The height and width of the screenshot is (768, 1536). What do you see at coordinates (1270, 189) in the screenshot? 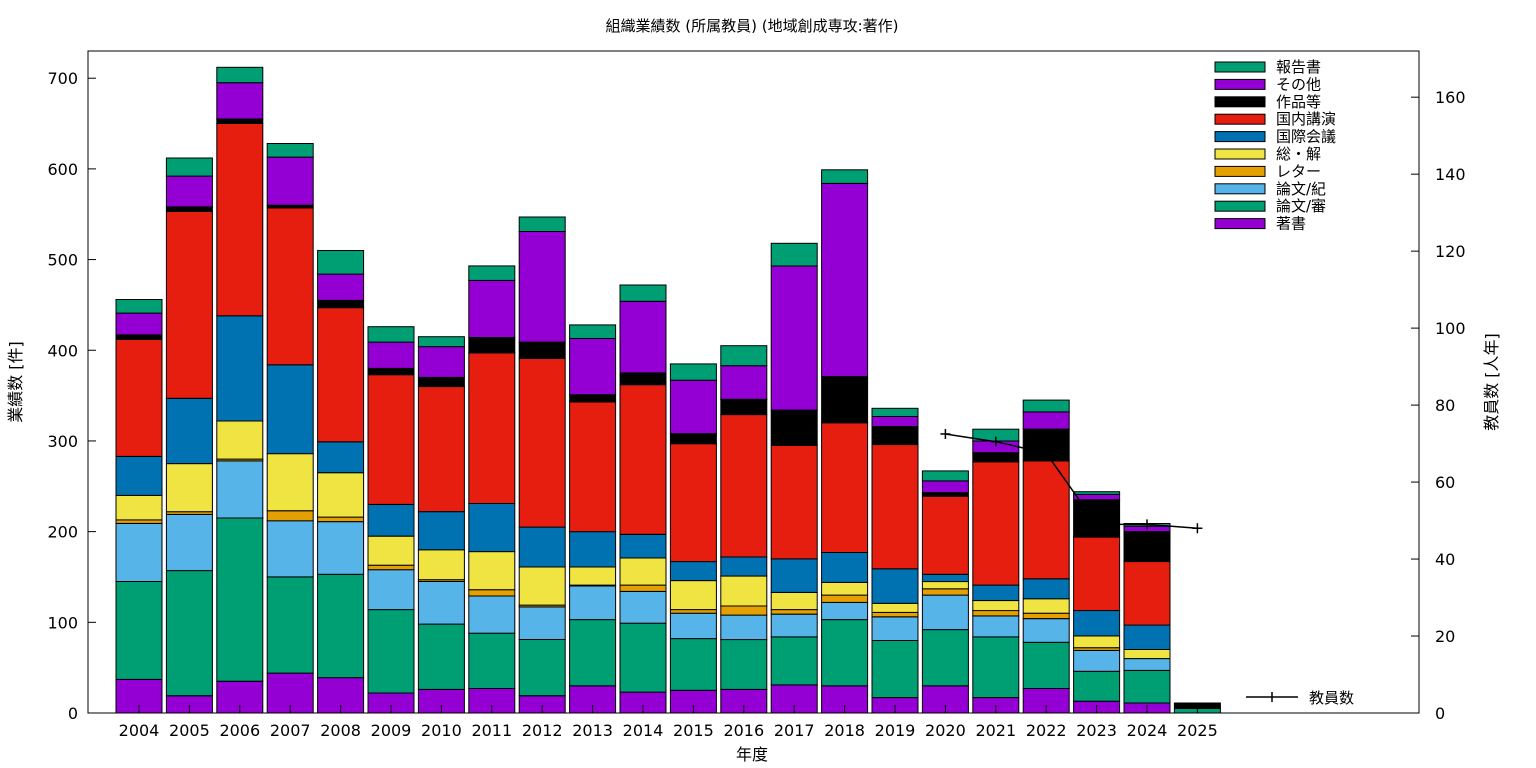
I see `legend-item: 論文/紀` at bounding box center [1270, 189].